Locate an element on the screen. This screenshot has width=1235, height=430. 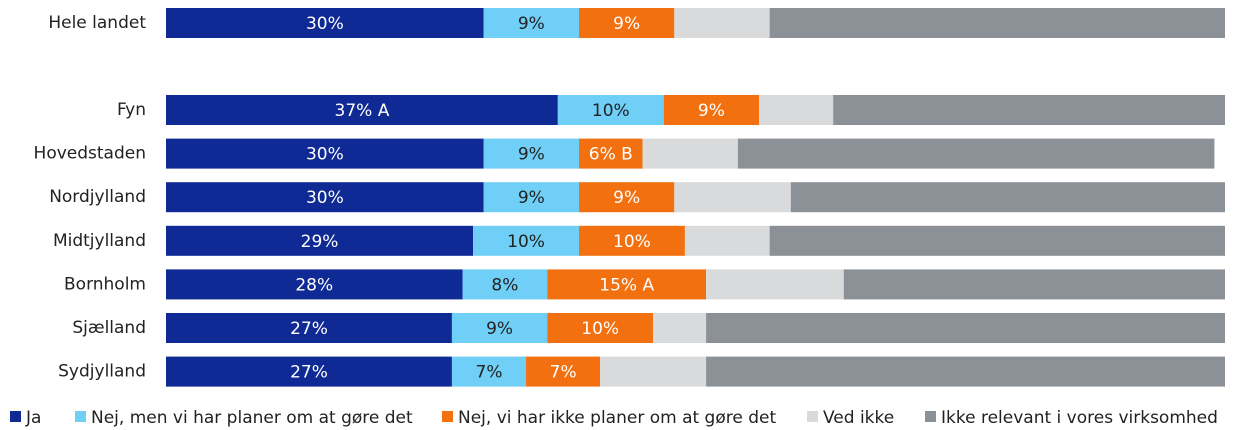
value-label: 37% A is located at coordinates (362, 111).